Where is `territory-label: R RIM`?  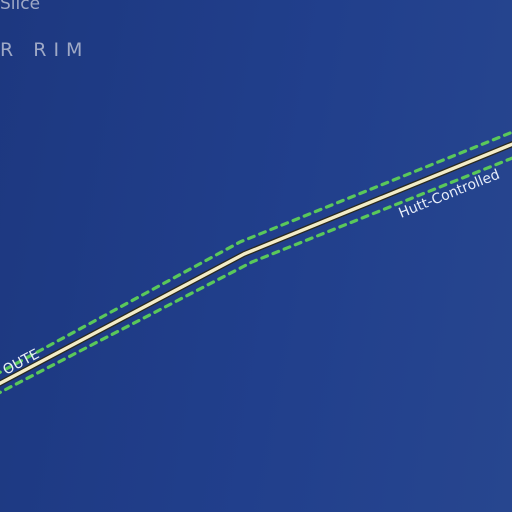
territory-label: R RIM is located at coordinates (45, 50).